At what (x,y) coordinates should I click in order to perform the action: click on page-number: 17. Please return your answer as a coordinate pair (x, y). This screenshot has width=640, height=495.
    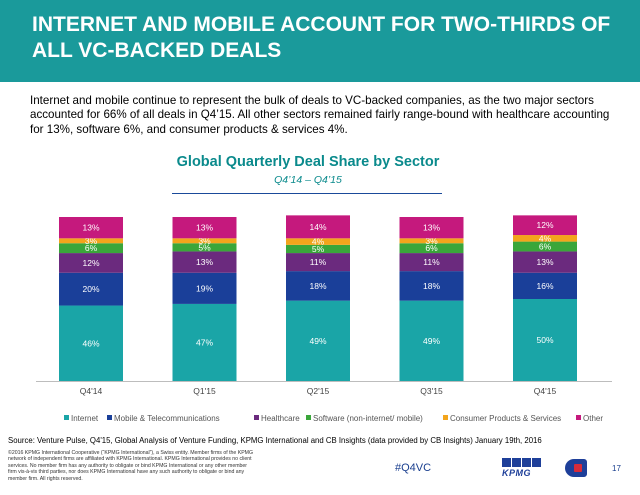
    Looking at the image, I should click on (616, 468).